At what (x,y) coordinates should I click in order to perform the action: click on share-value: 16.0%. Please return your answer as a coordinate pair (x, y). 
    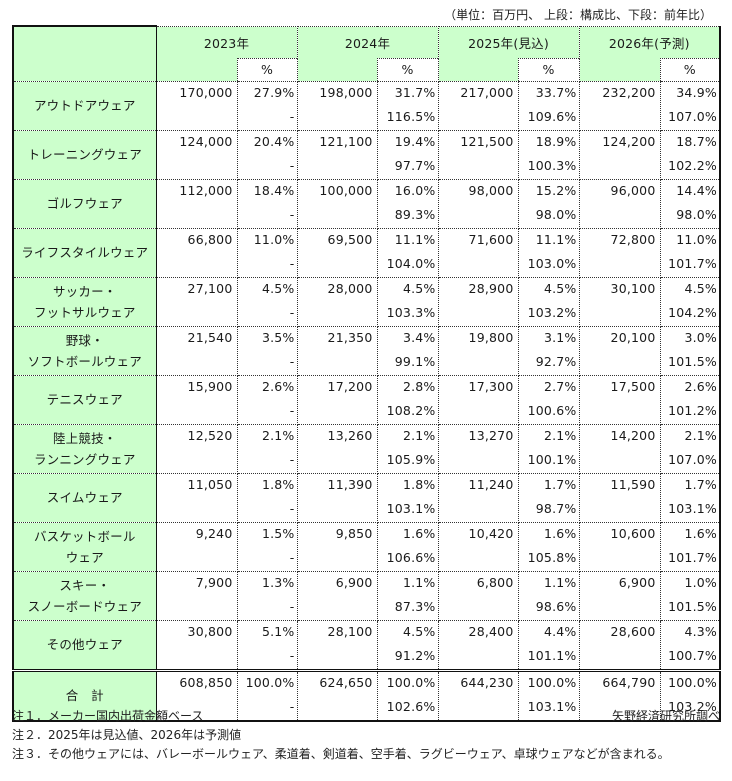
    Looking at the image, I should click on (415, 190).